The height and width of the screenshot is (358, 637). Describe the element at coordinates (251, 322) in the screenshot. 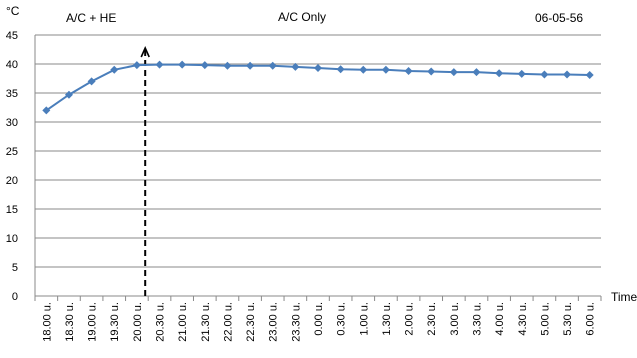

I see `x-tick-label: 22.30 u.` at that location.